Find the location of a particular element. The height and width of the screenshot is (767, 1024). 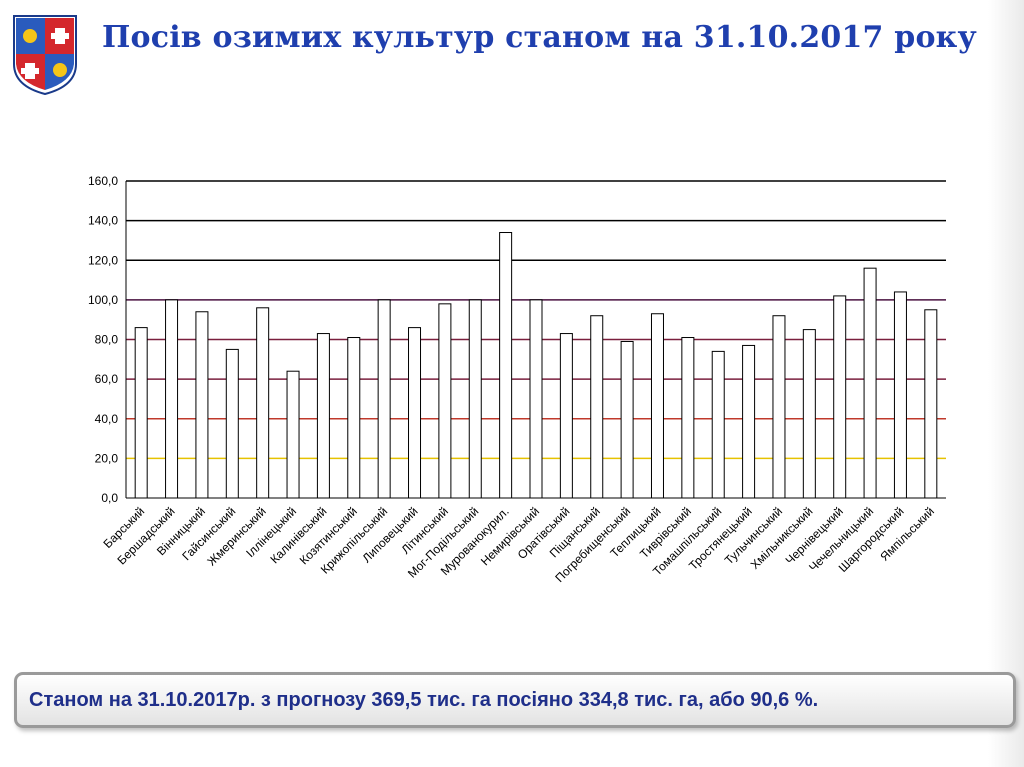

y-tick-label: 120,0 is located at coordinates (103, 260).